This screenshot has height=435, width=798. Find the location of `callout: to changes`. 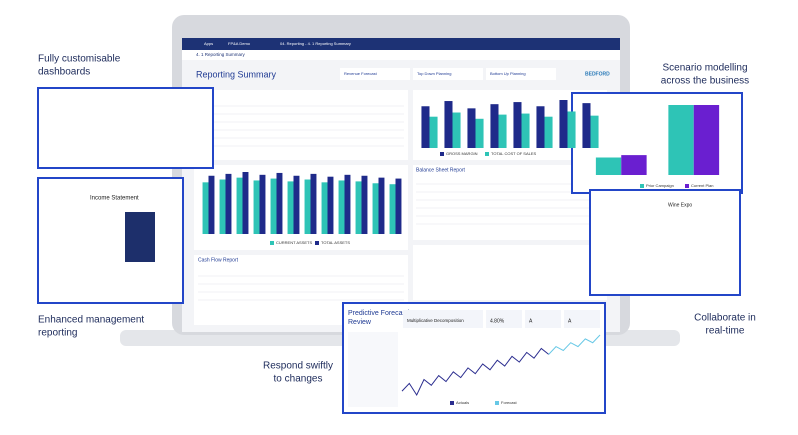

callout: to changes is located at coordinates (298, 379).